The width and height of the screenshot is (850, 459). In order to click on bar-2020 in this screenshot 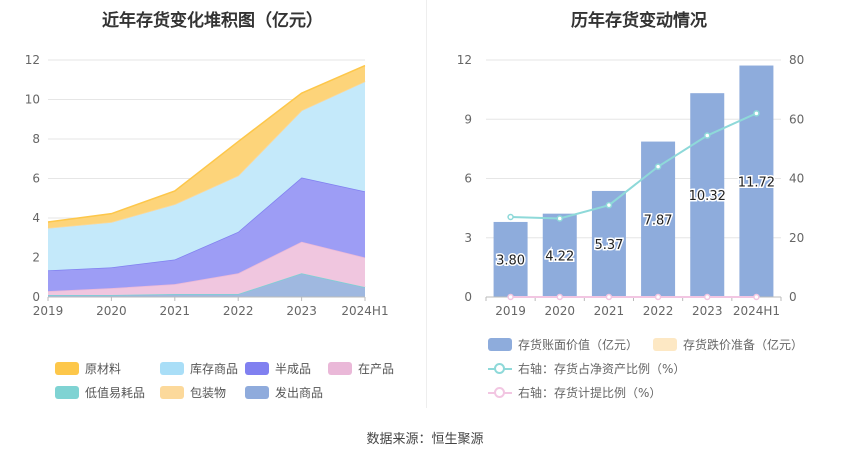, I will do `click(559, 255)`.